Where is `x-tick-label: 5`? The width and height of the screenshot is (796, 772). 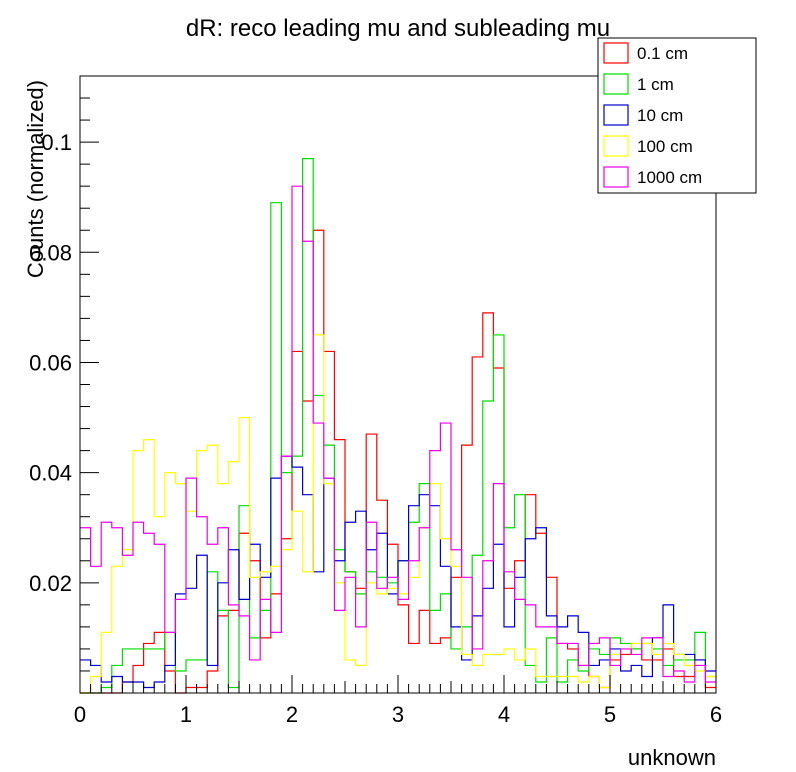 x-tick-label: 5 is located at coordinates (610, 714).